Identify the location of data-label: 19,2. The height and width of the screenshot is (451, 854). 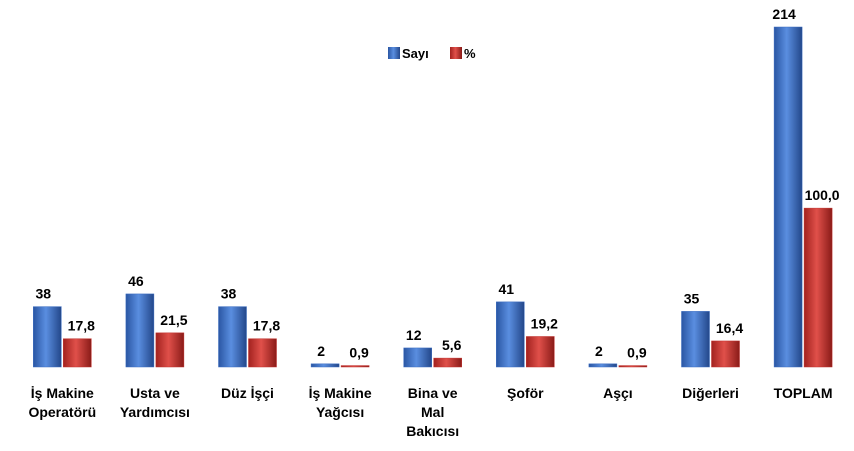
(544, 323).